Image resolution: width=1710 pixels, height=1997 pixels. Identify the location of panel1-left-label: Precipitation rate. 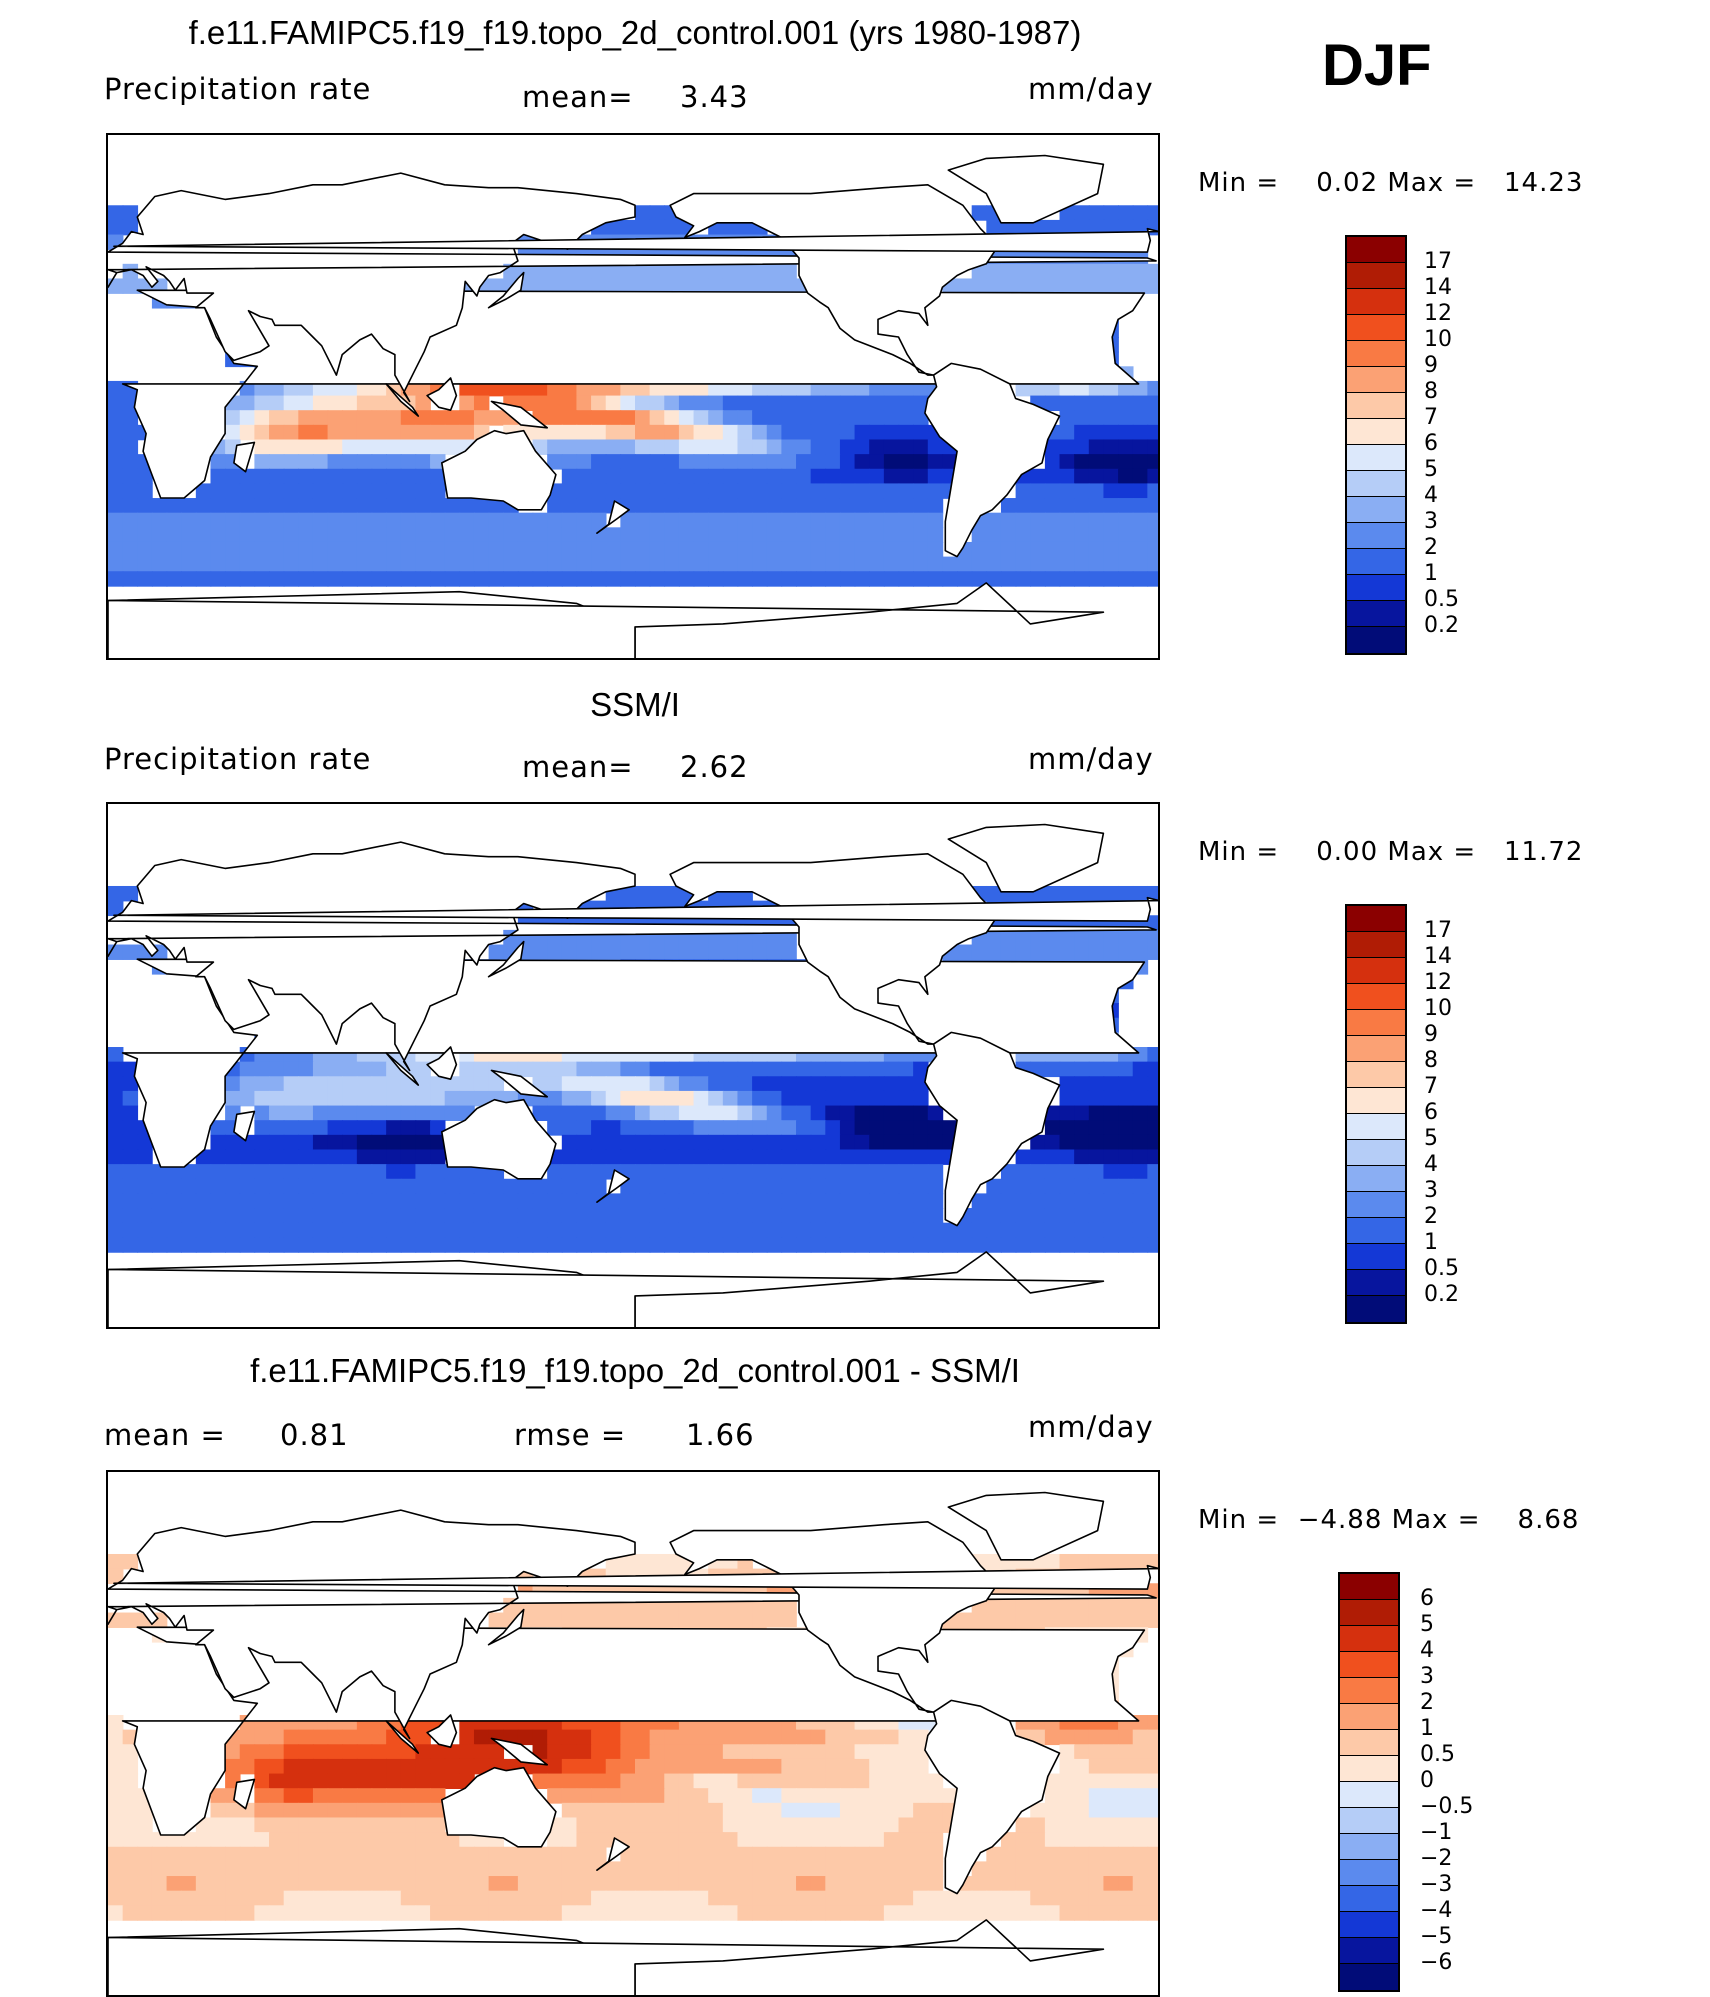
(238, 89).